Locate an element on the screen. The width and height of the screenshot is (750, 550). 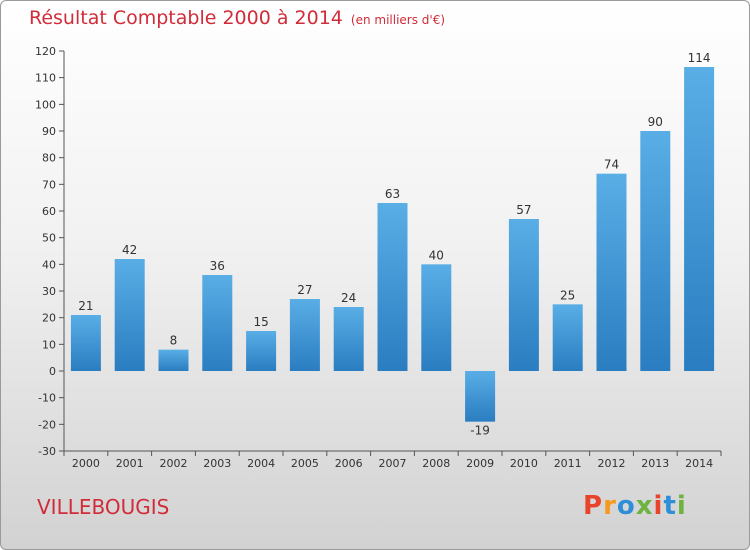
logo-letter: t is located at coordinates (670, 506).